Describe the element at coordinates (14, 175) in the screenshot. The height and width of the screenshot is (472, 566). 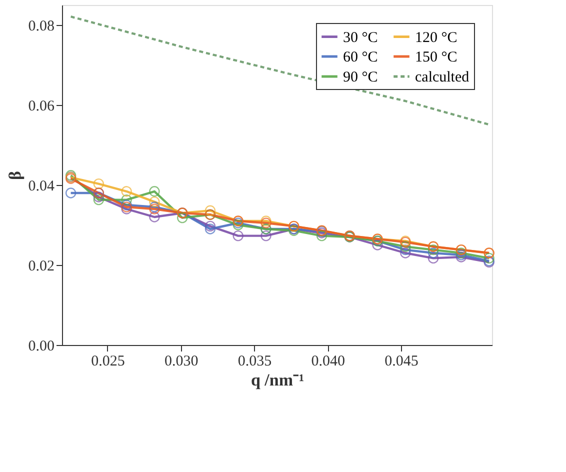
I see `y-axis-title: β` at that location.